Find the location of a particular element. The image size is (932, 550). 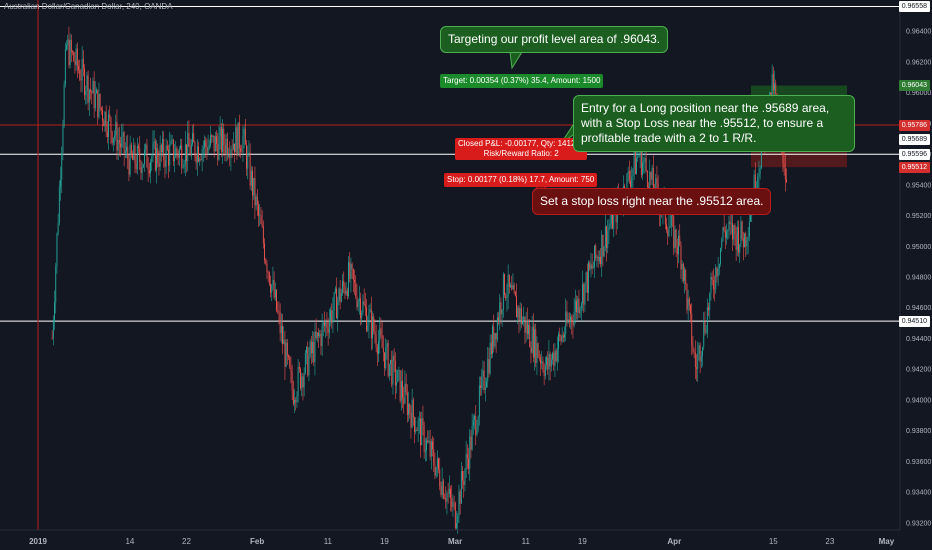

x-tick-label: 19 is located at coordinates (582, 541).